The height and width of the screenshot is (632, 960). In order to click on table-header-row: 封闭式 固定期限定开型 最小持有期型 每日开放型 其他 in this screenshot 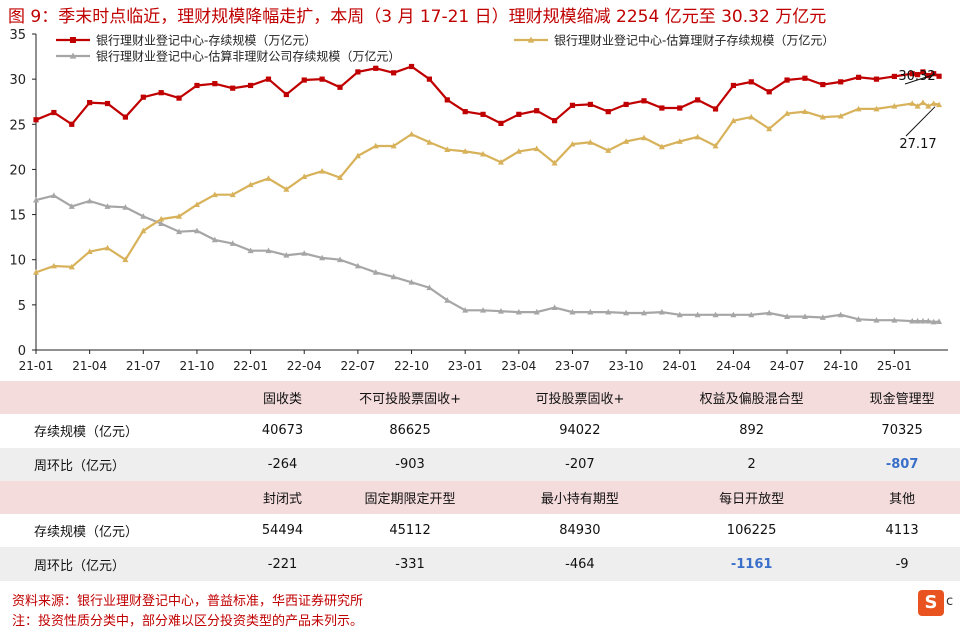, I will do `click(480, 497)`.